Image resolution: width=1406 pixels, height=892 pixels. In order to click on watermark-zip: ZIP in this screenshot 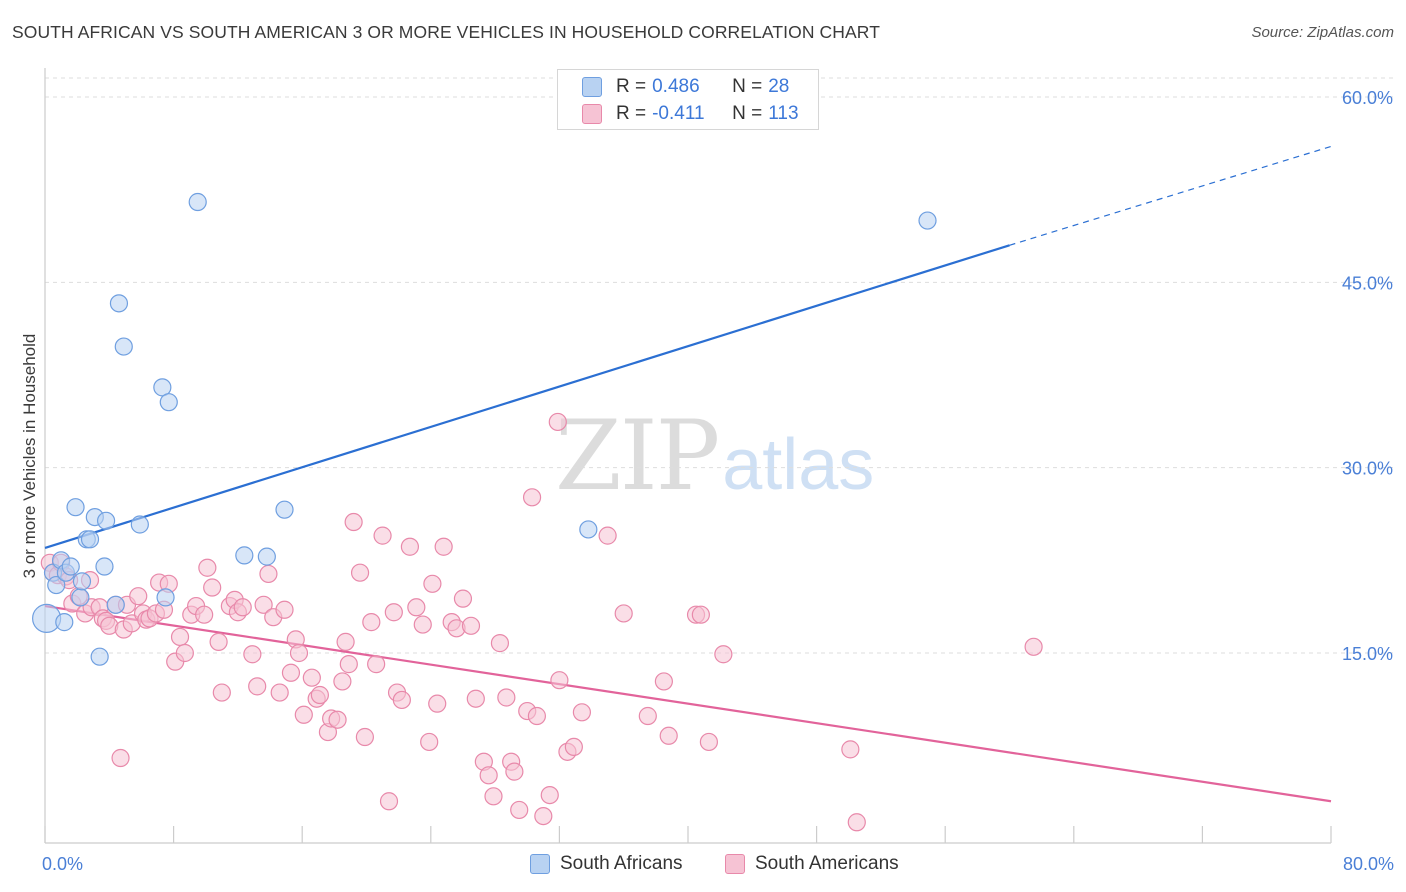, I will do `click(637, 456)`.